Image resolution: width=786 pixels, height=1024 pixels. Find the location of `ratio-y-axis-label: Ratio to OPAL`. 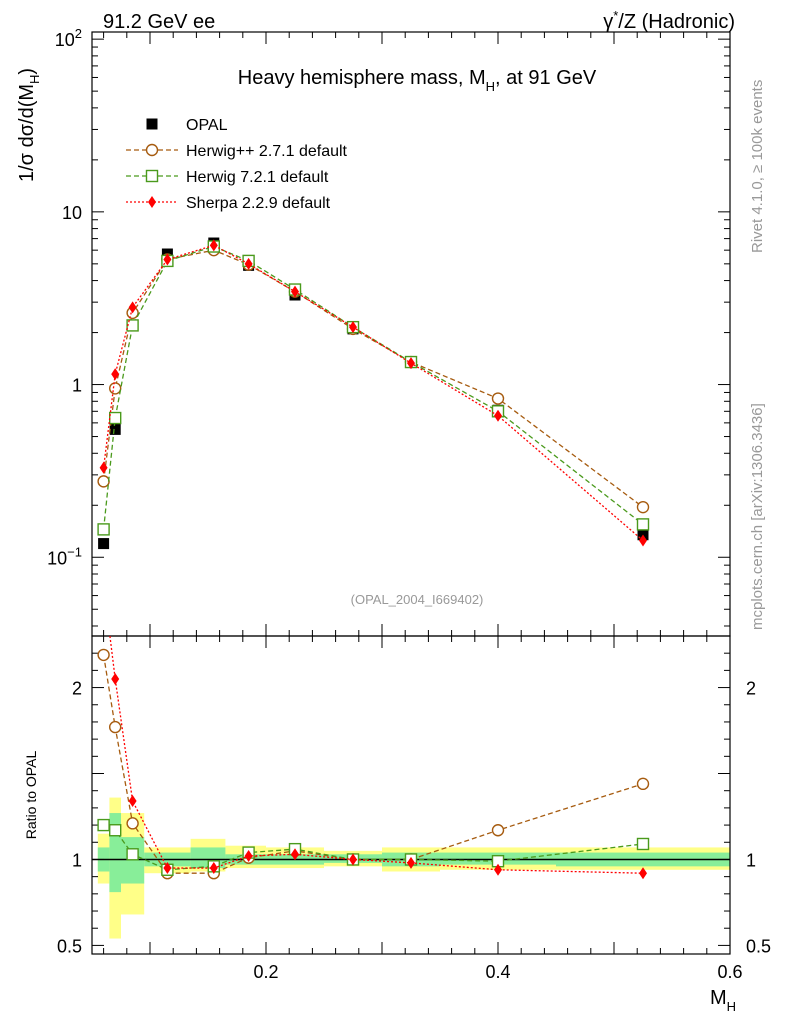

ratio-y-axis-label: Ratio to OPAL is located at coordinates (31, 795).